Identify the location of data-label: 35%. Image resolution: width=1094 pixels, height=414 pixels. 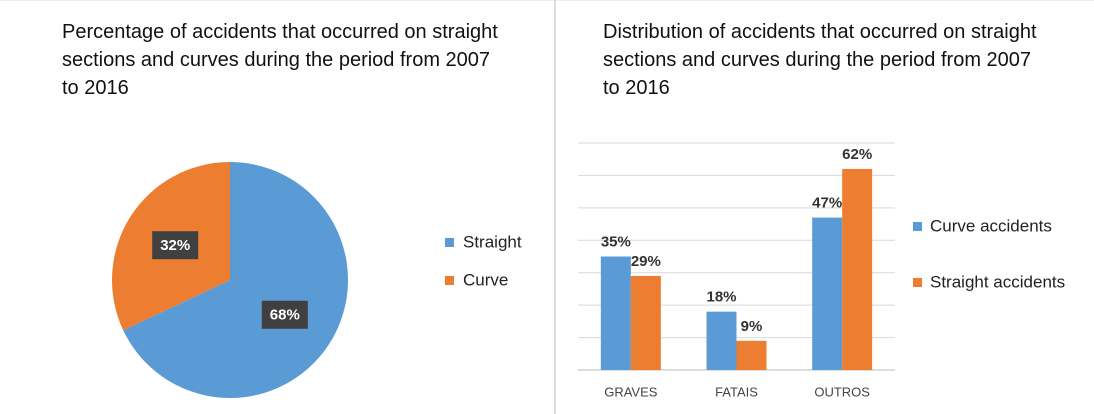
(616, 241).